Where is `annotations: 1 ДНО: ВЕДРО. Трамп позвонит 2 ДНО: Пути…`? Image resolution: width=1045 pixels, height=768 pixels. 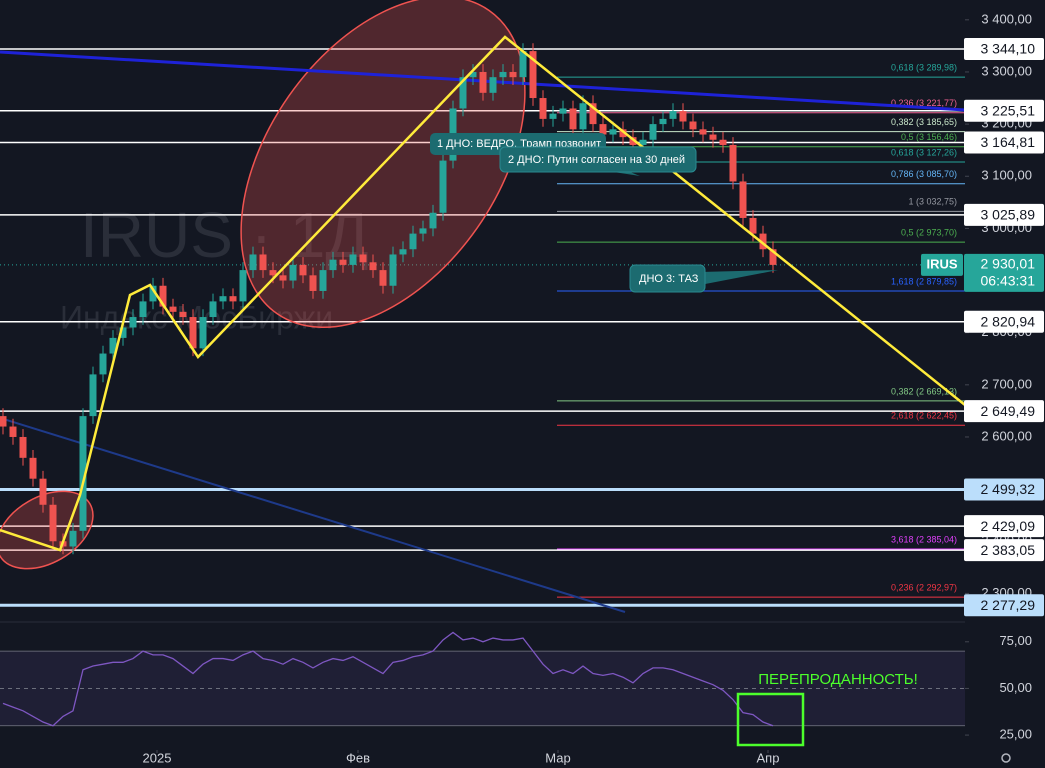
annotations: 1 ДНО: ВЕДРО. Трамп позвонит 2 ДНО: Пути… is located at coordinates (604, 213).